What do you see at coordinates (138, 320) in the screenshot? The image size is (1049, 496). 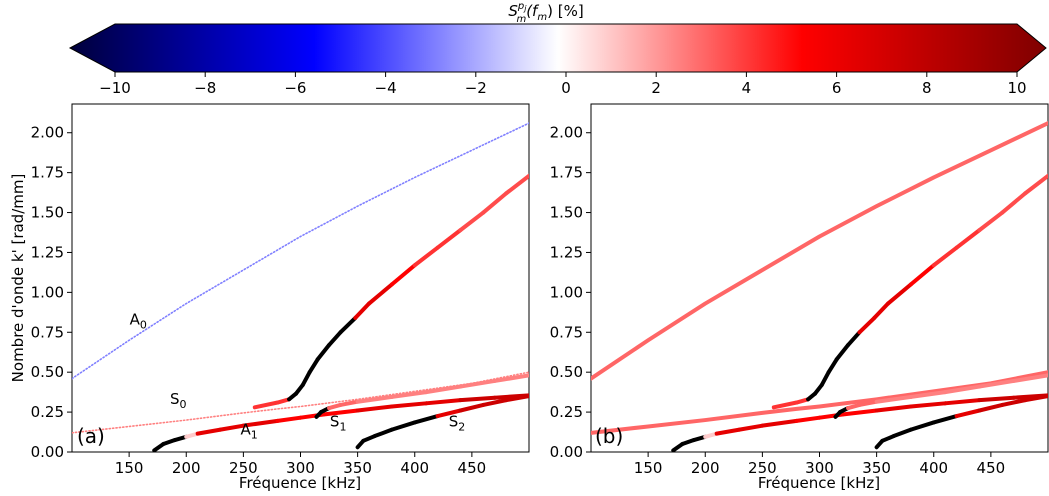 I see `mode-label: A0` at bounding box center [138, 320].